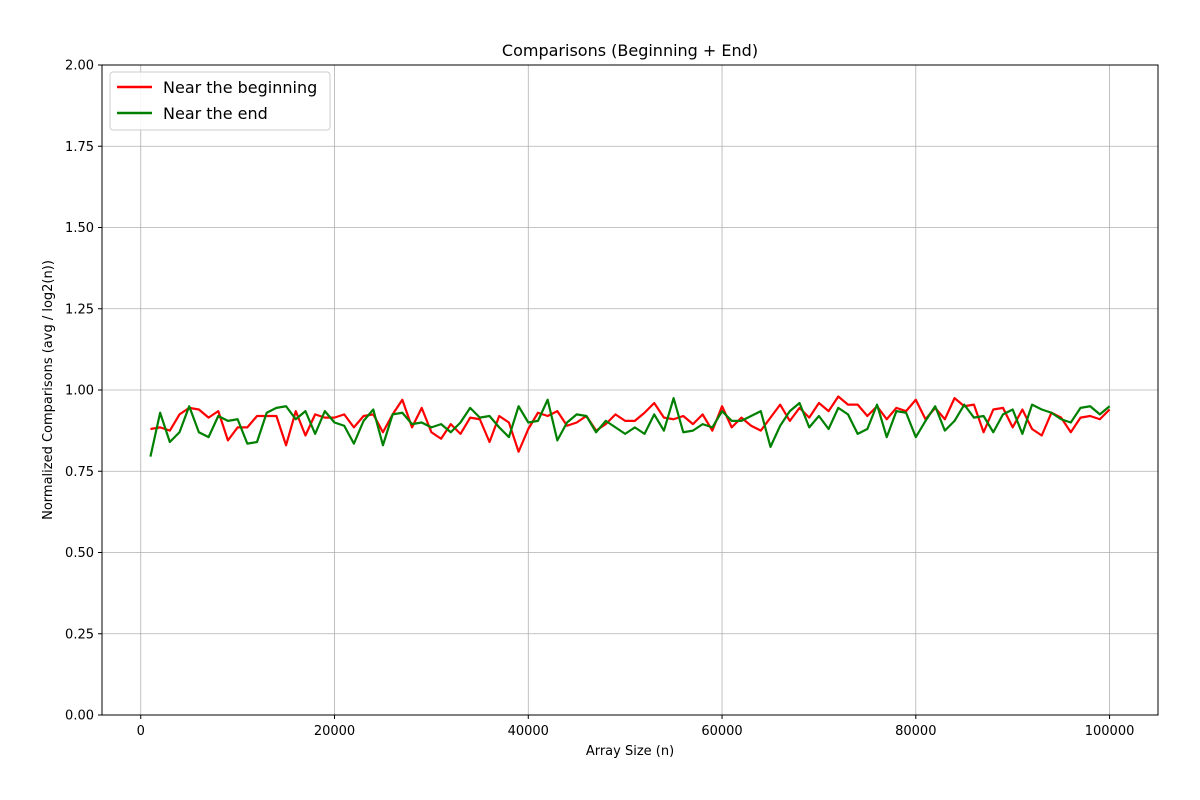  Describe the element at coordinates (721, 731) in the screenshot. I see `x-tick-label: 60000` at that location.